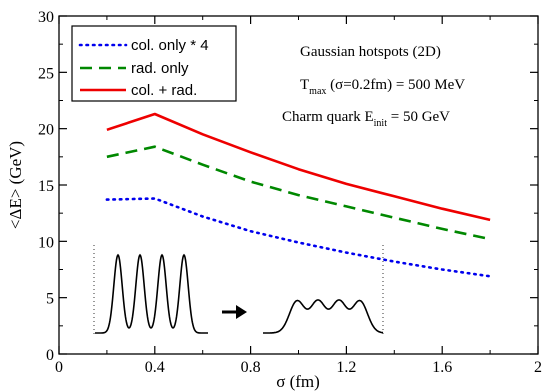 Image resolution: width=543 pixels, height=392 pixels. Describe the element at coordinates (238, 290) in the screenshot. I see `inset-schematic` at that location.